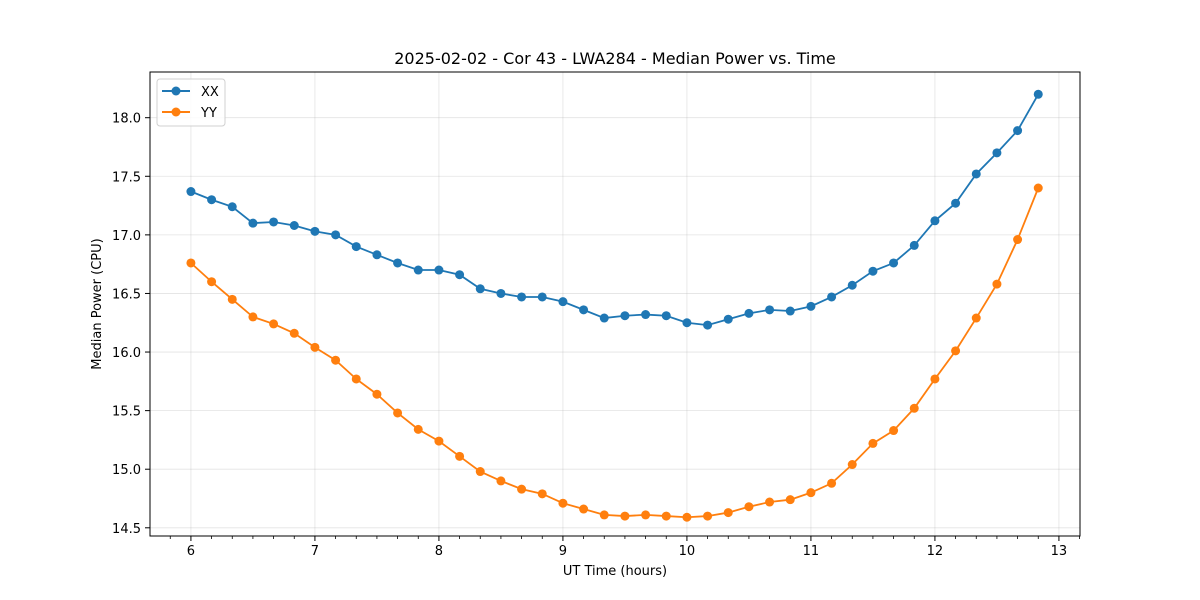 The height and width of the screenshot is (600, 1200). I want to click on x-tick-label: 6, so click(191, 551).